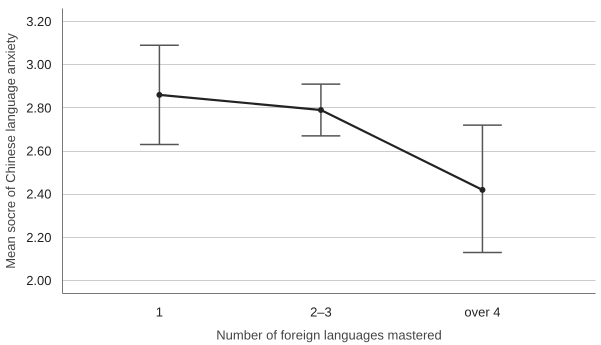 The image size is (601, 345). What do you see at coordinates (39, 194) in the screenshot?
I see `y-tick-label: 2.40` at bounding box center [39, 194].